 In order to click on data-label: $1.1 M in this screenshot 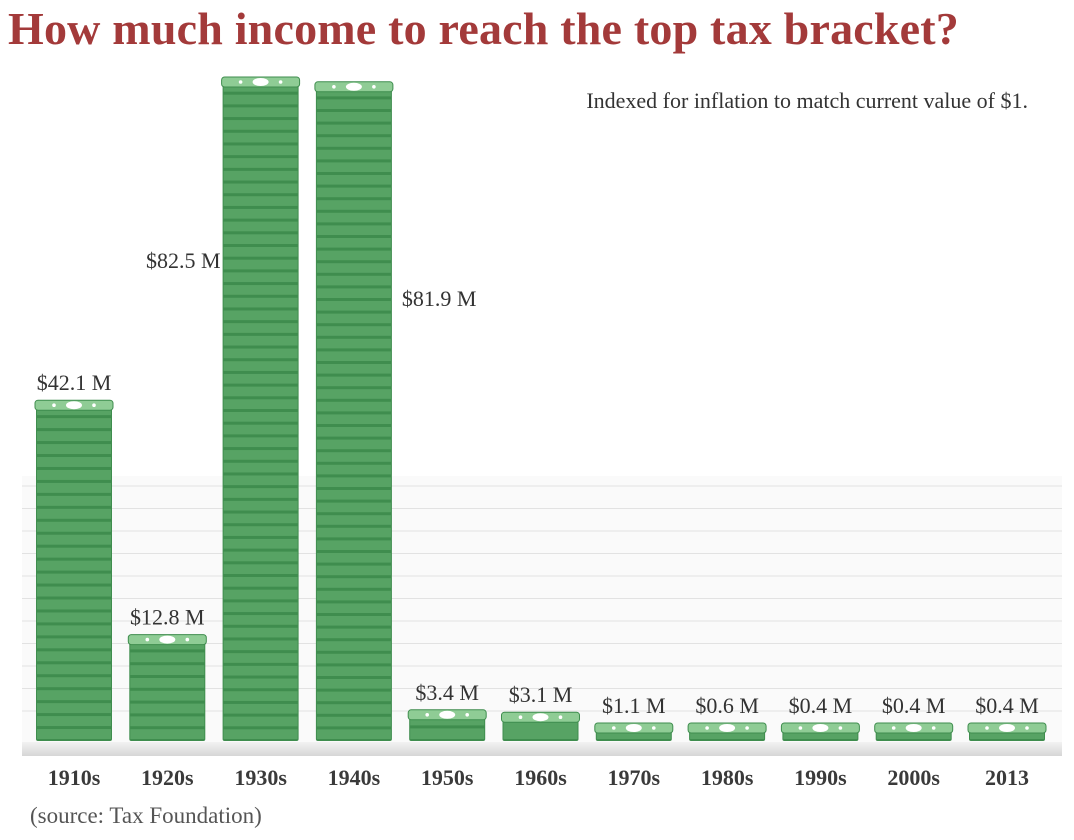, I will do `click(634, 705)`.